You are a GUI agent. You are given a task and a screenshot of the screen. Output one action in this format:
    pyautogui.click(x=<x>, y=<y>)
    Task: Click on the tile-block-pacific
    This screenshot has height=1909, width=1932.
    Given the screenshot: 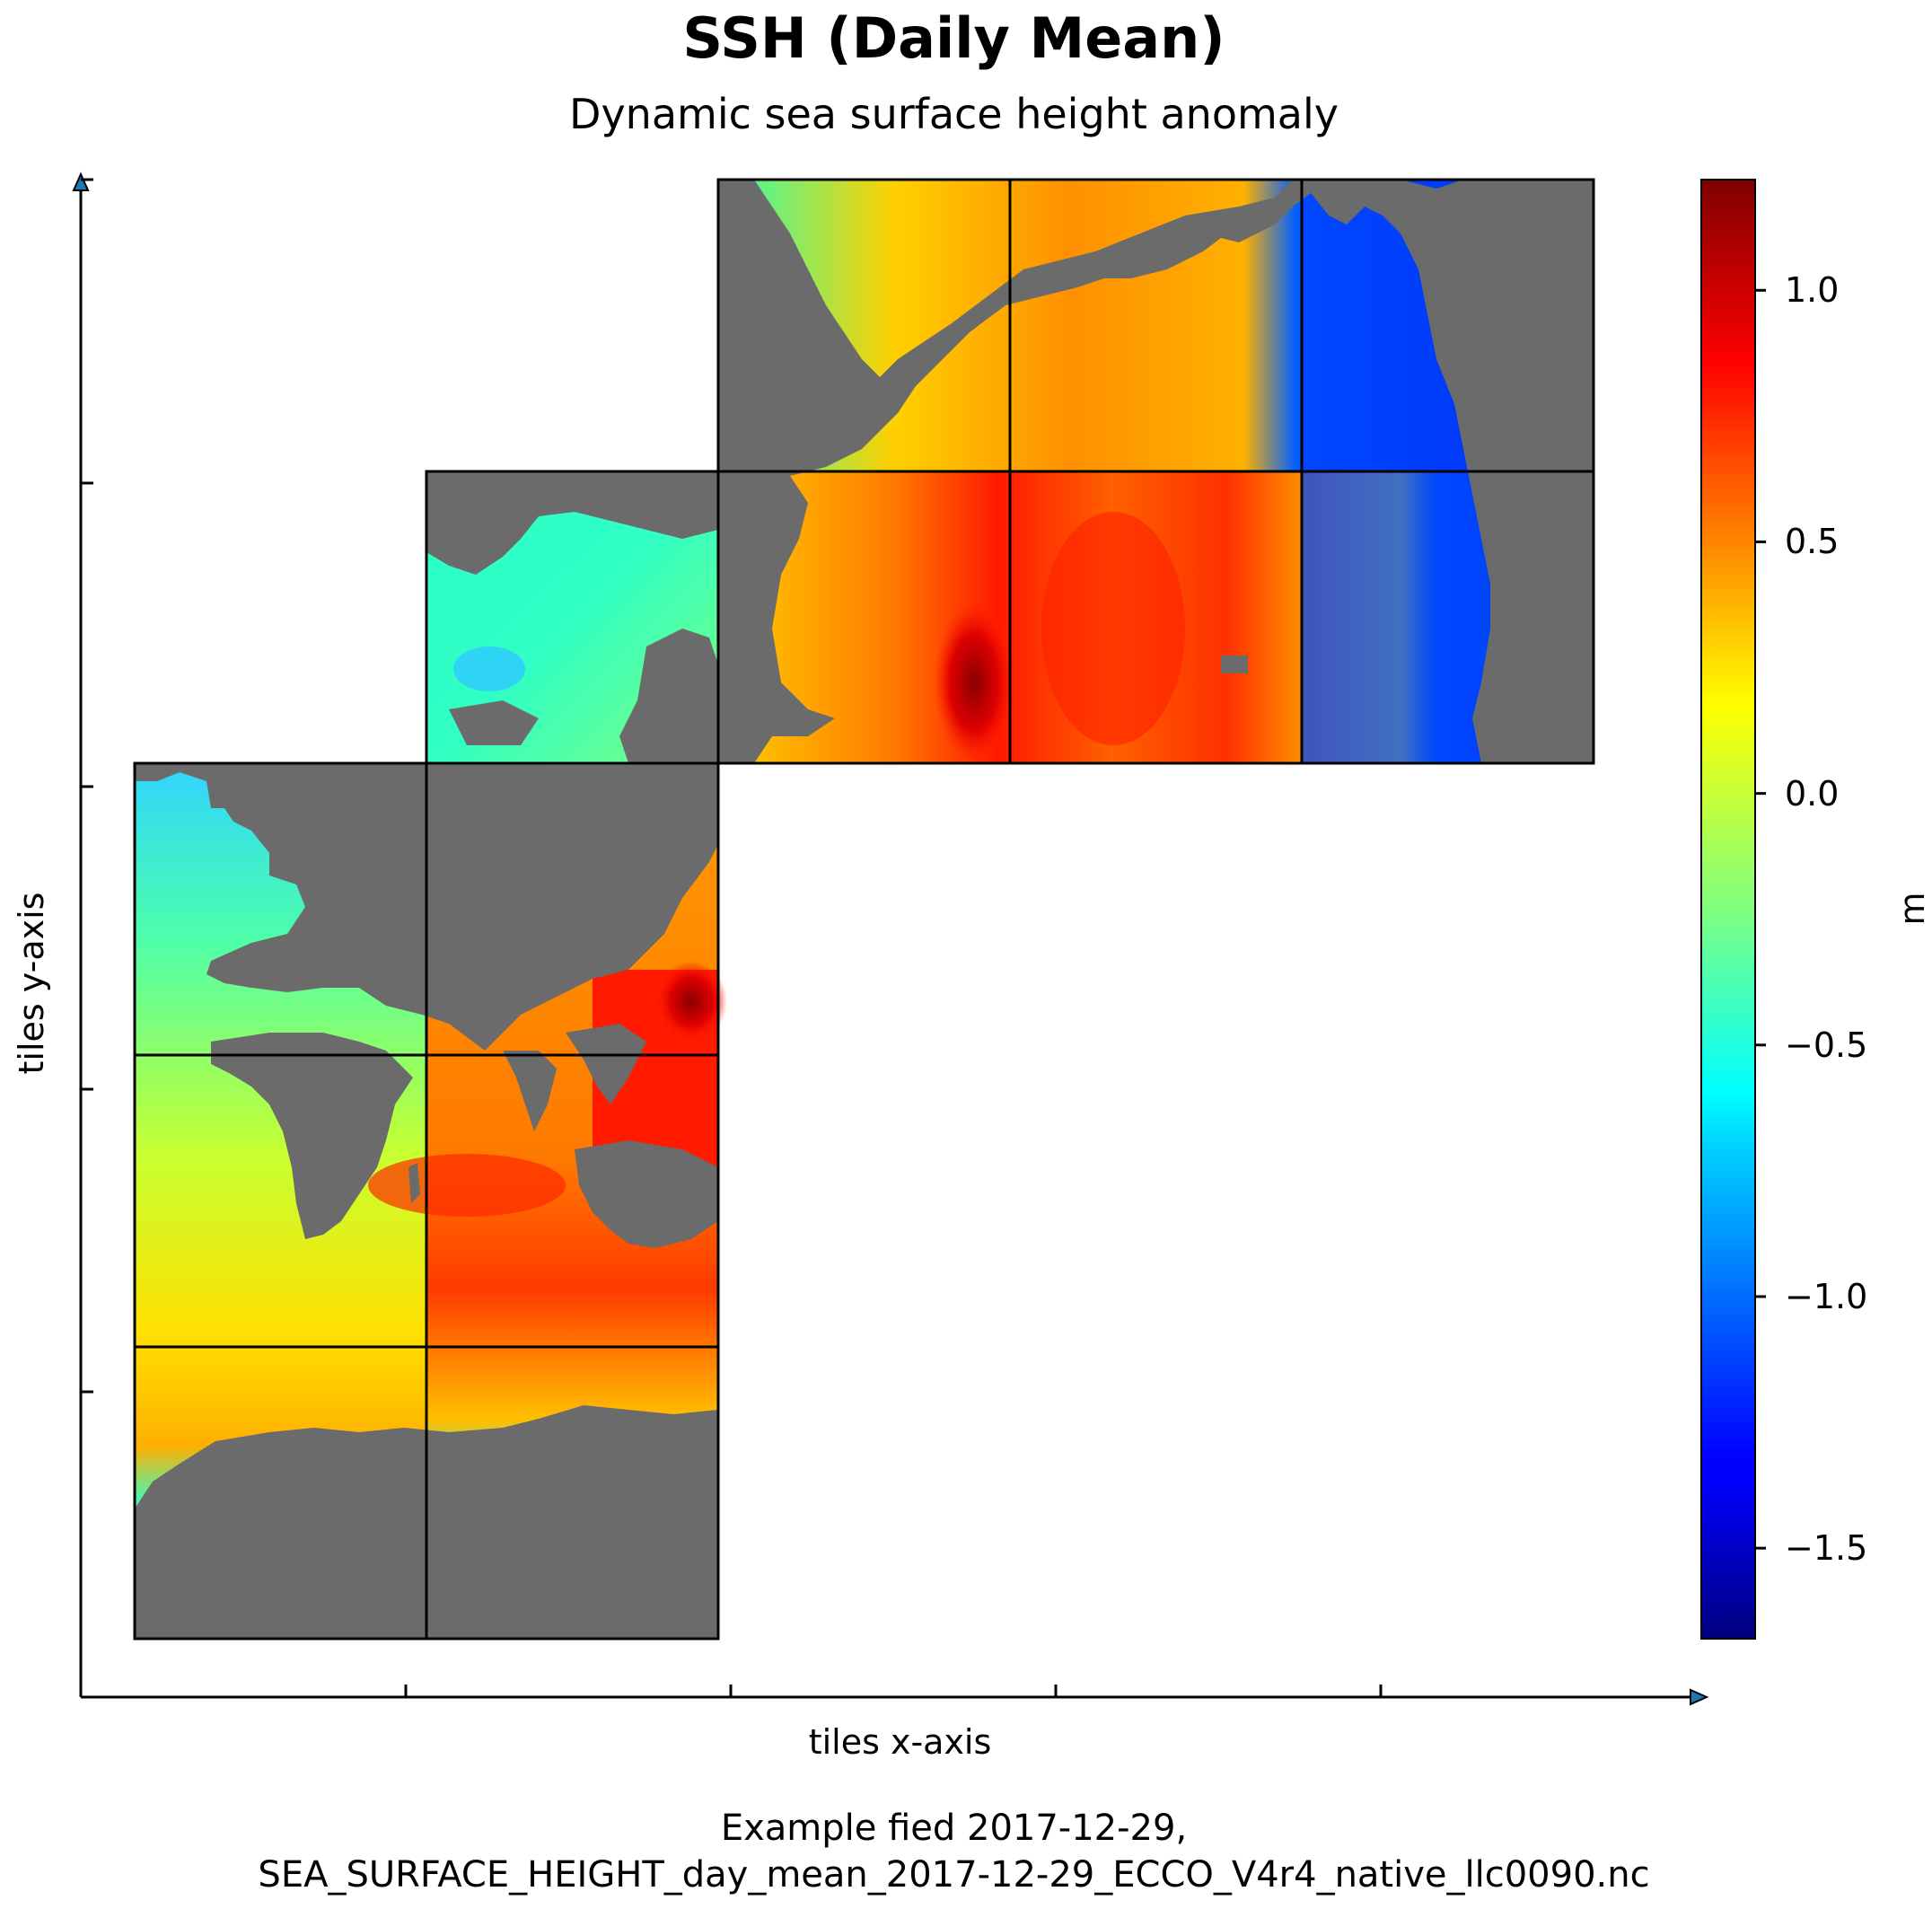 What is the action you would take?
    pyautogui.click(x=1155, y=472)
    